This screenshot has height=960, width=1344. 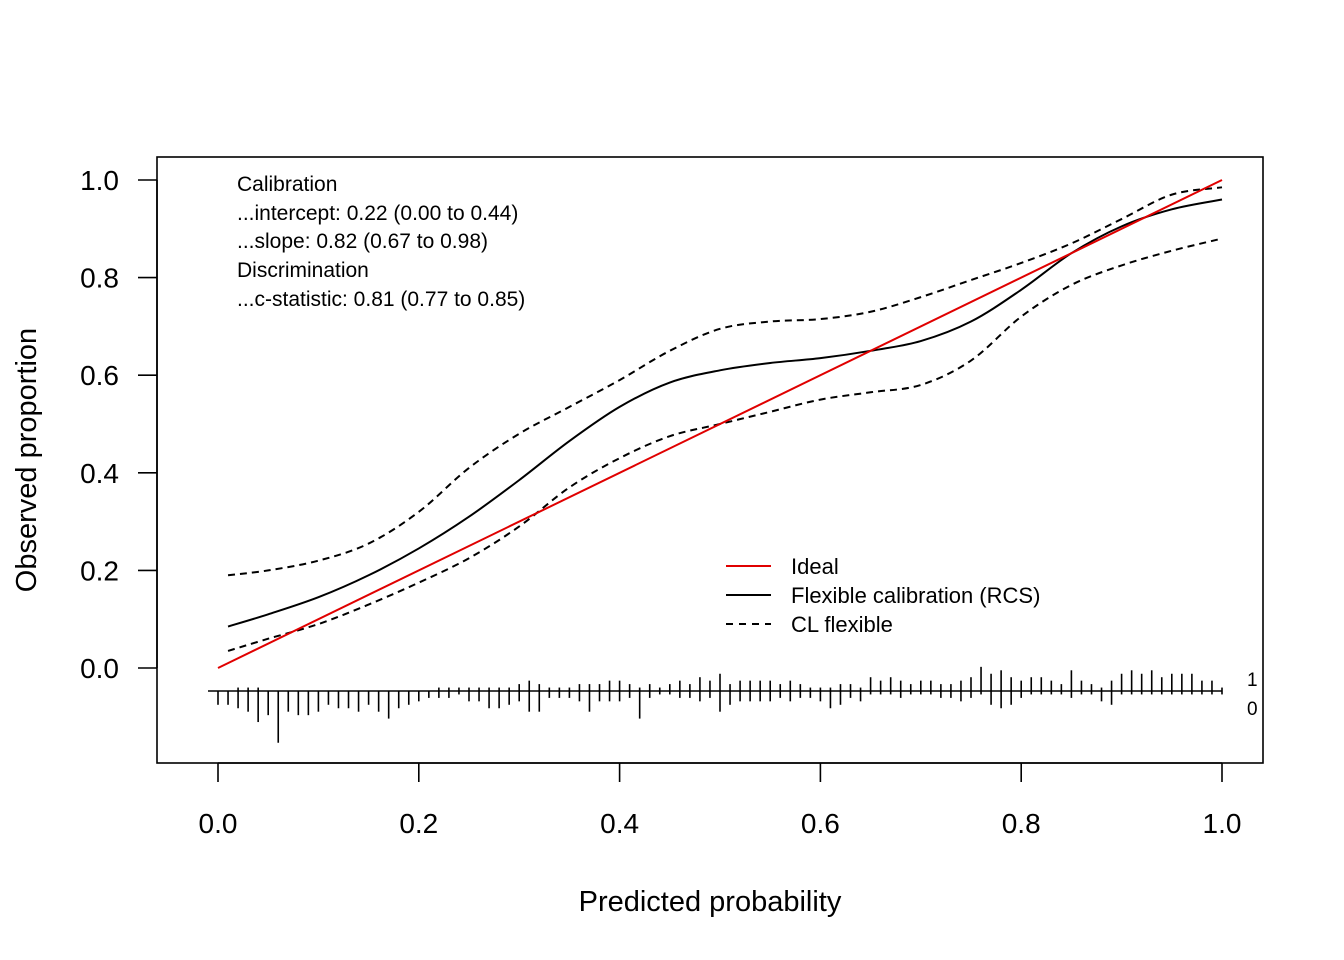 I want to click on y-tick-label: 0.0, so click(x=99, y=668).